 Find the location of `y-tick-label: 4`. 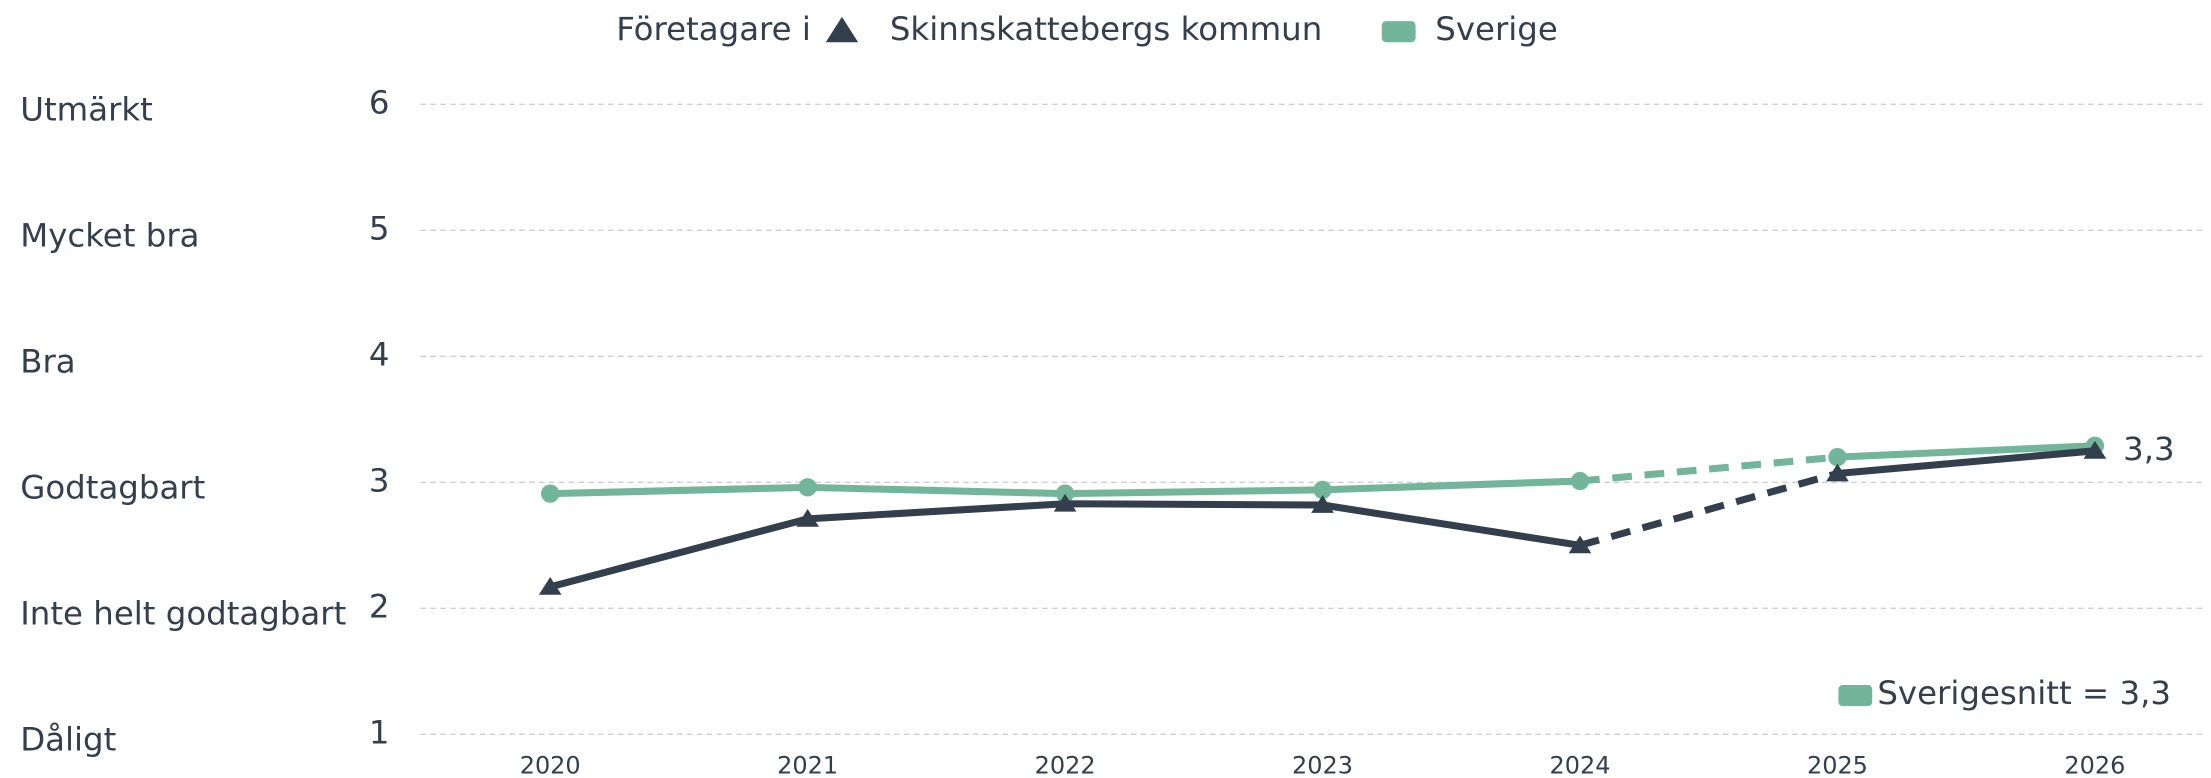

y-tick-label: 4 is located at coordinates (379, 354).